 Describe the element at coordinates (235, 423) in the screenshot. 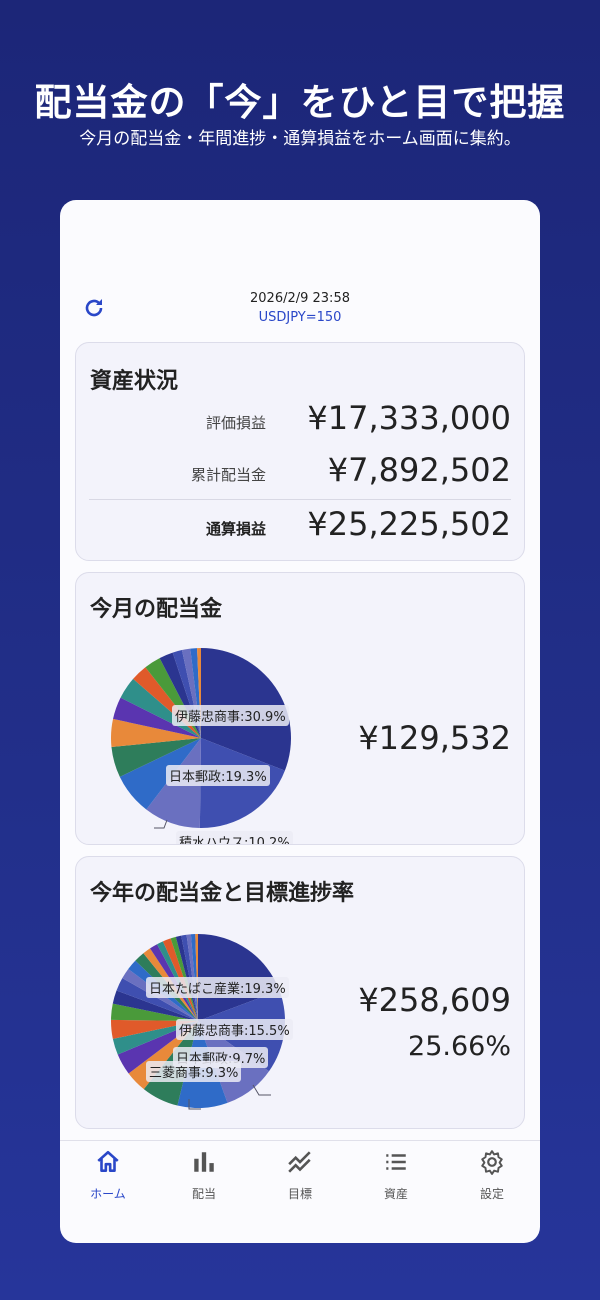

I see `row-label: 評価損益` at that location.